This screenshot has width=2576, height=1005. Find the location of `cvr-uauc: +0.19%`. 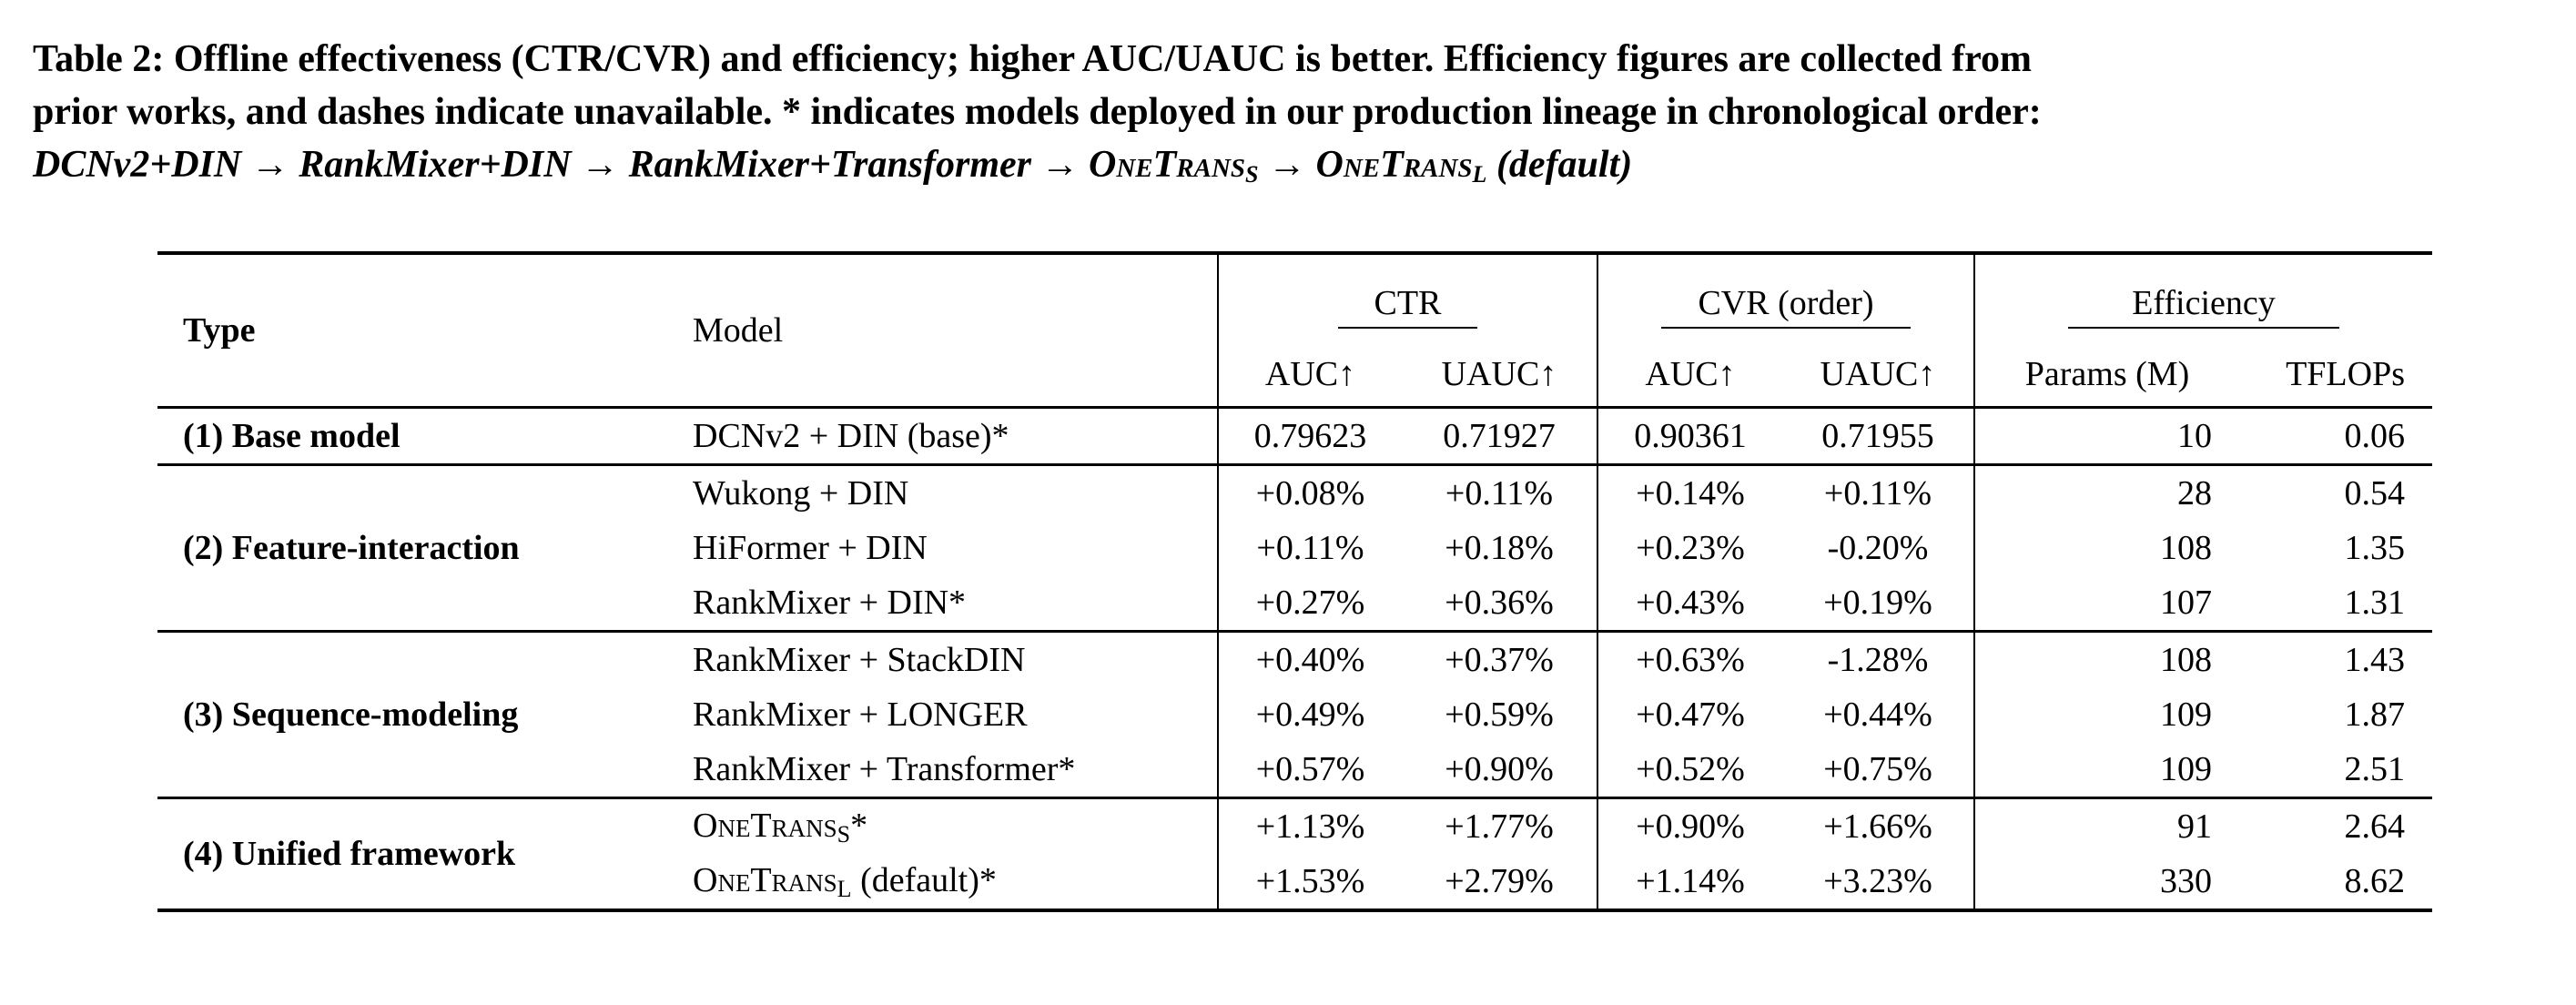

cvr-uauc: +0.19% is located at coordinates (1877, 603).